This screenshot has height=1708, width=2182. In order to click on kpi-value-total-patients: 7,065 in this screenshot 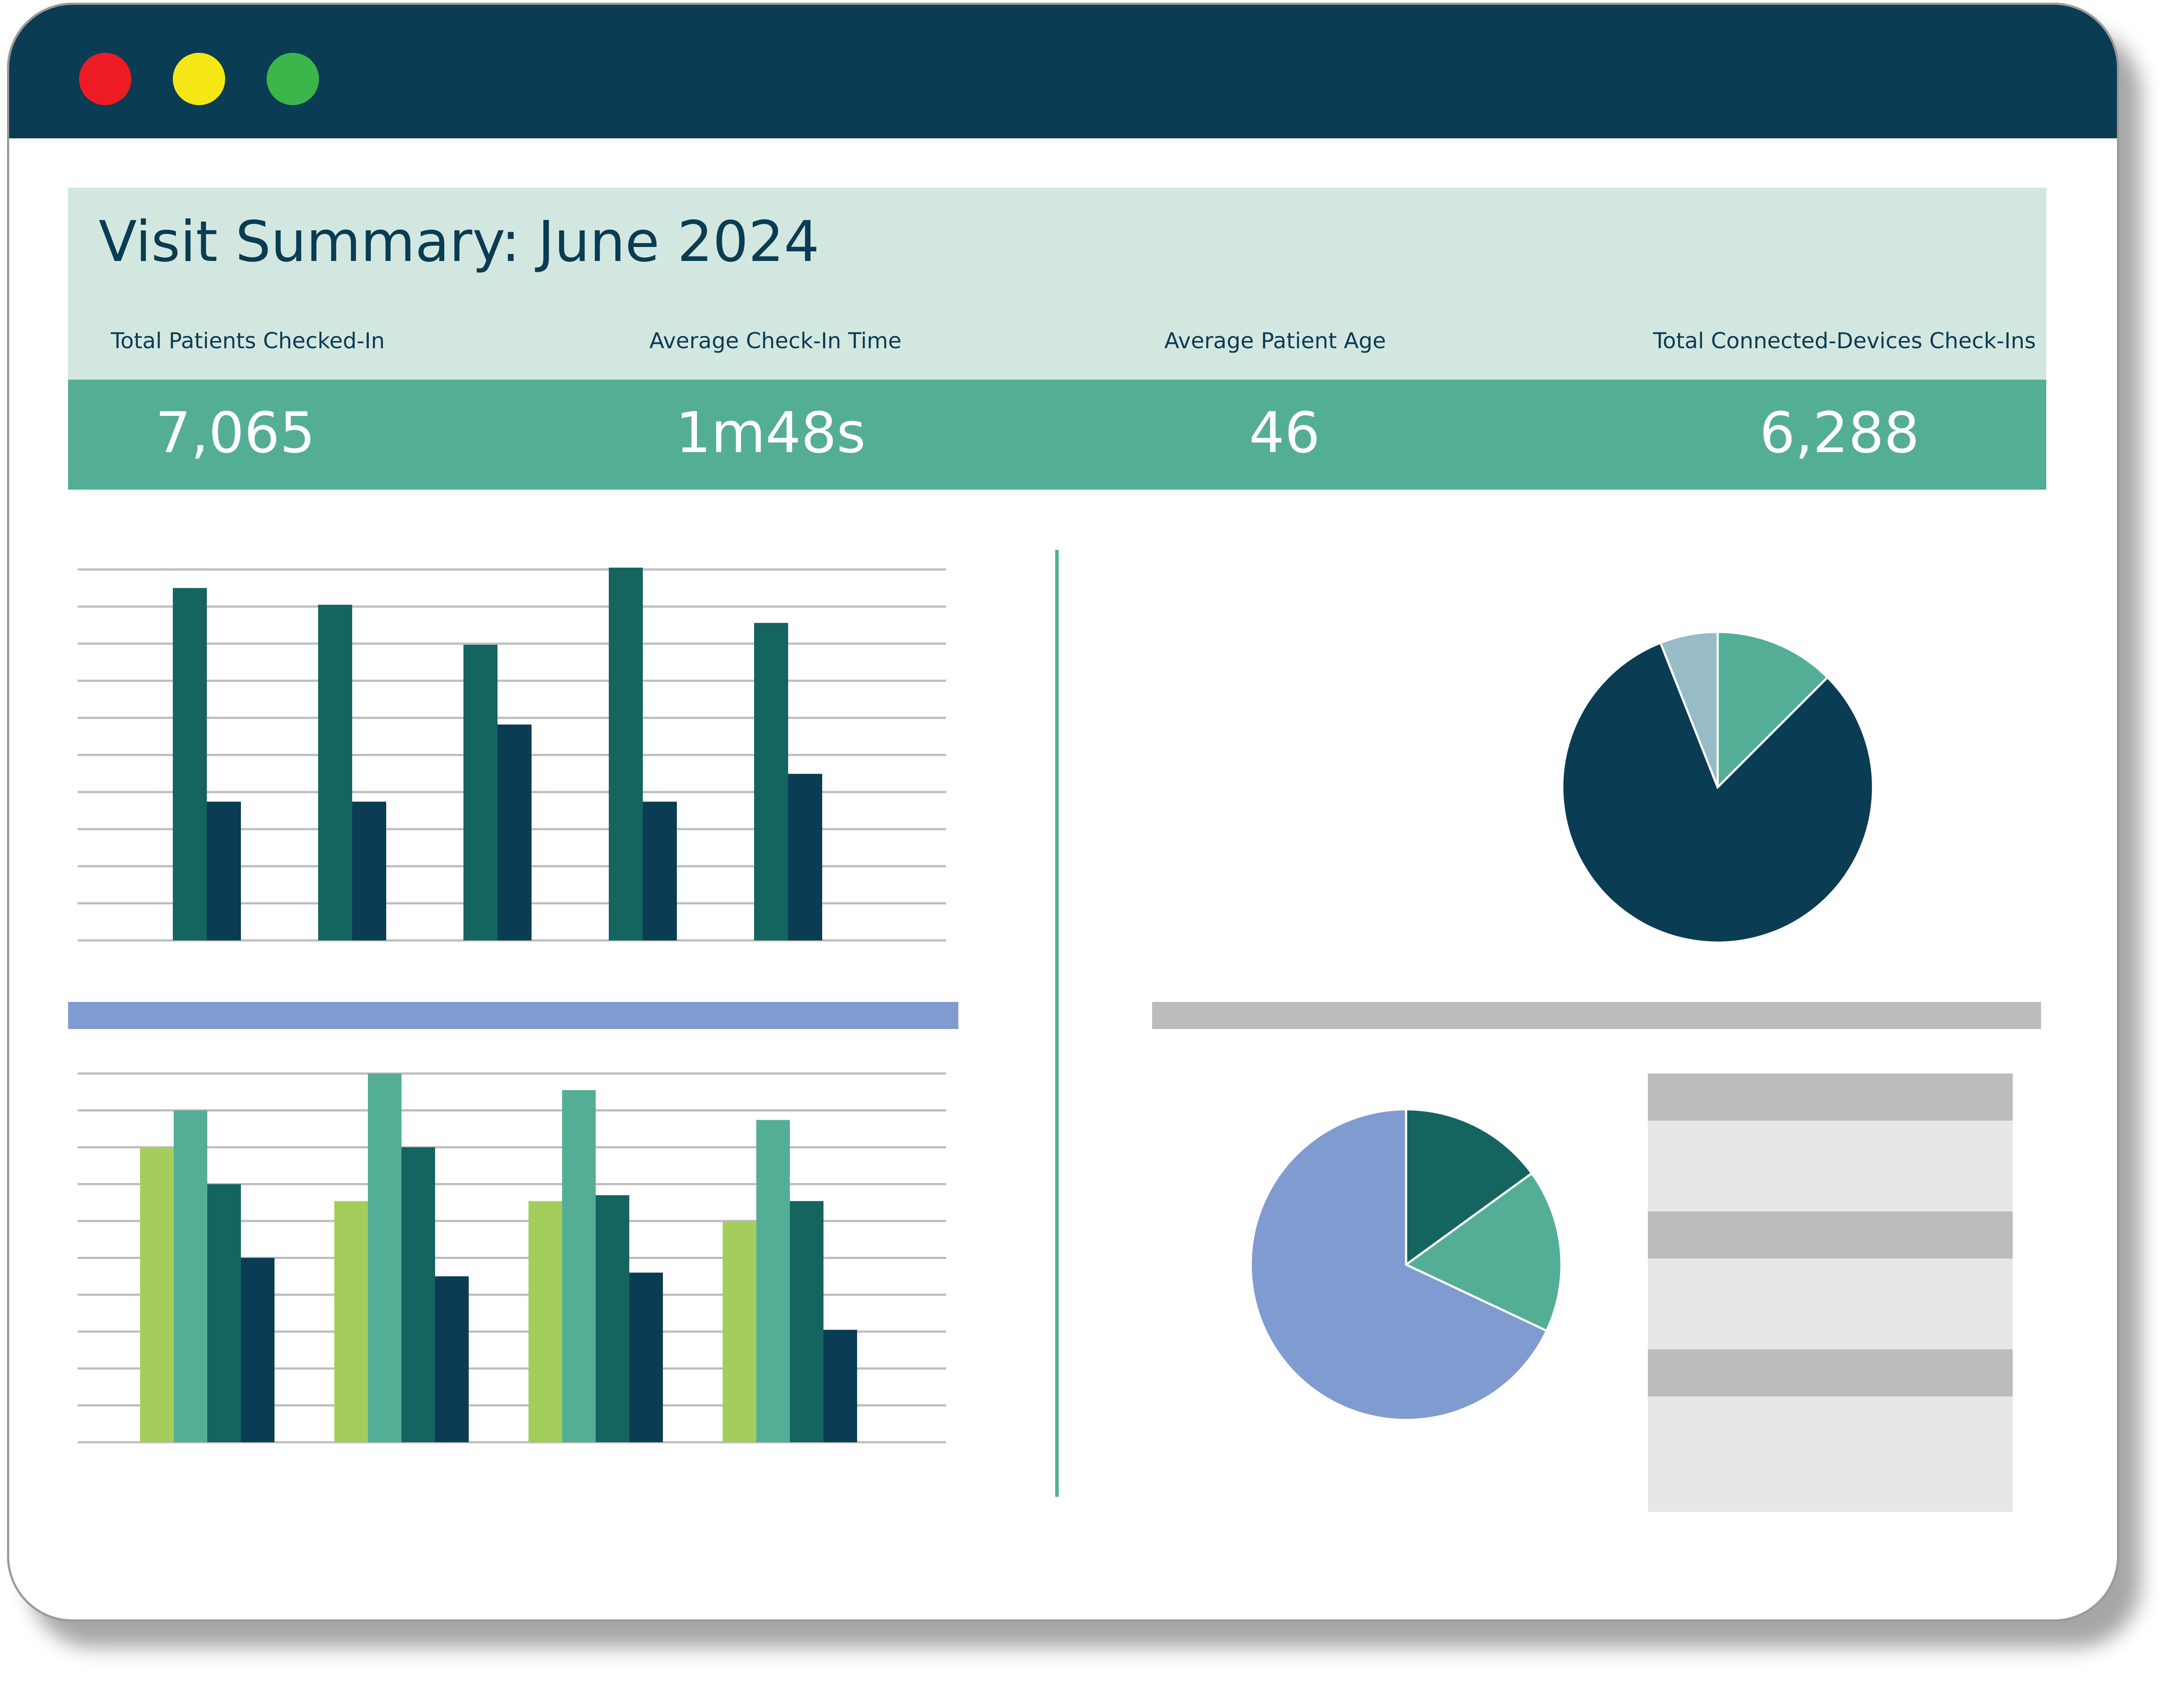, I will do `click(235, 433)`.